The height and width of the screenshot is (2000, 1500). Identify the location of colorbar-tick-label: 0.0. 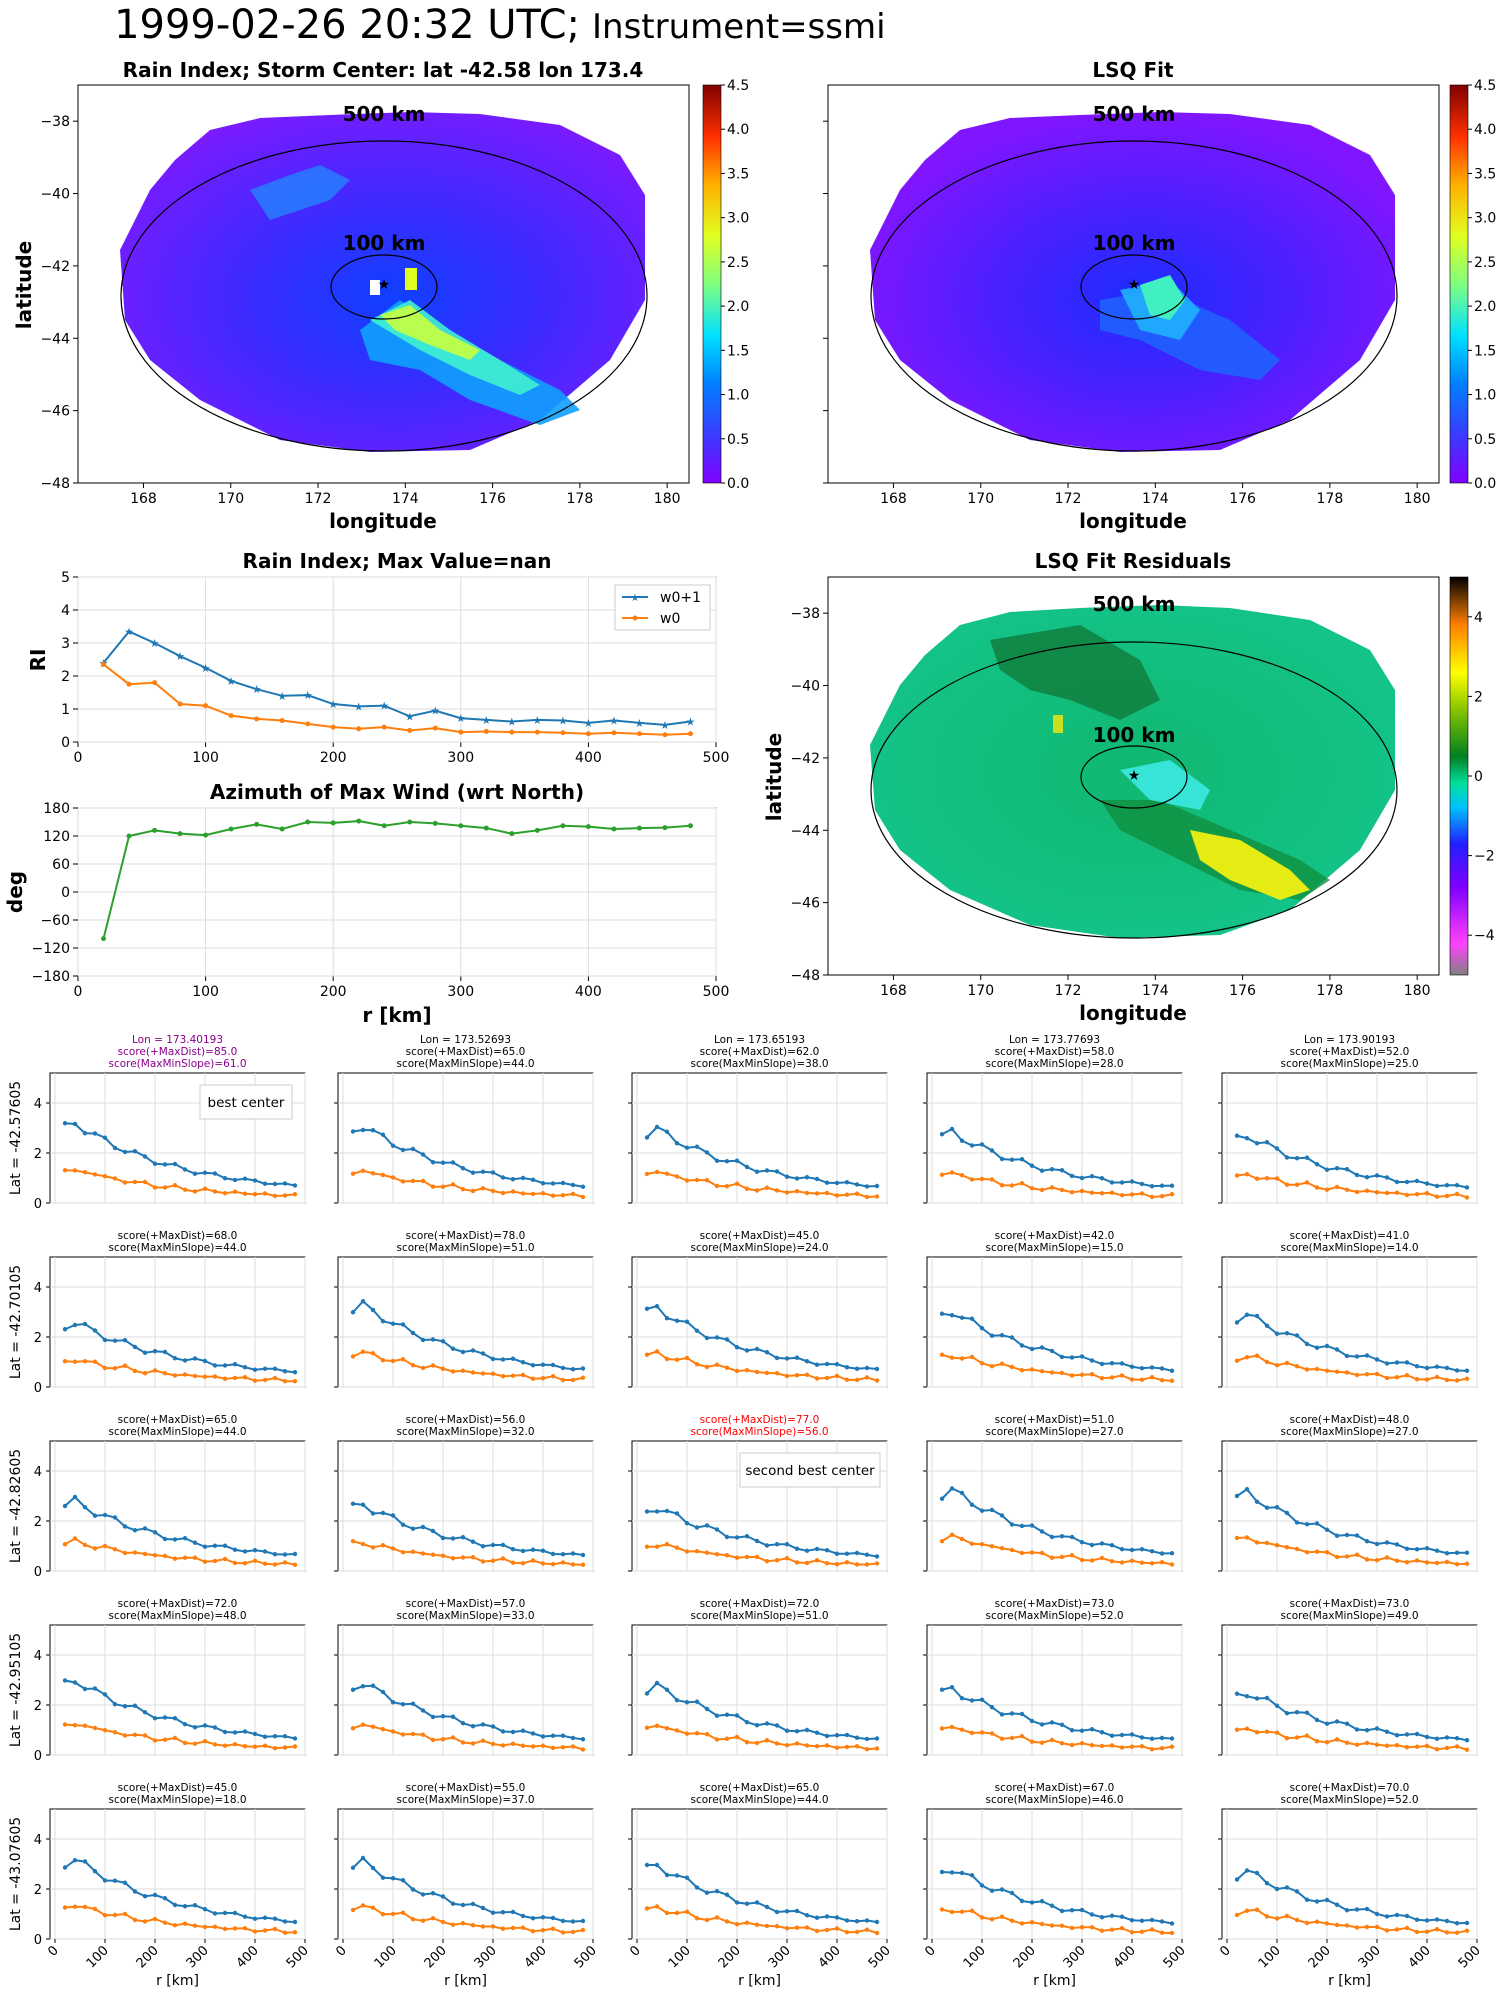
(1485, 484).